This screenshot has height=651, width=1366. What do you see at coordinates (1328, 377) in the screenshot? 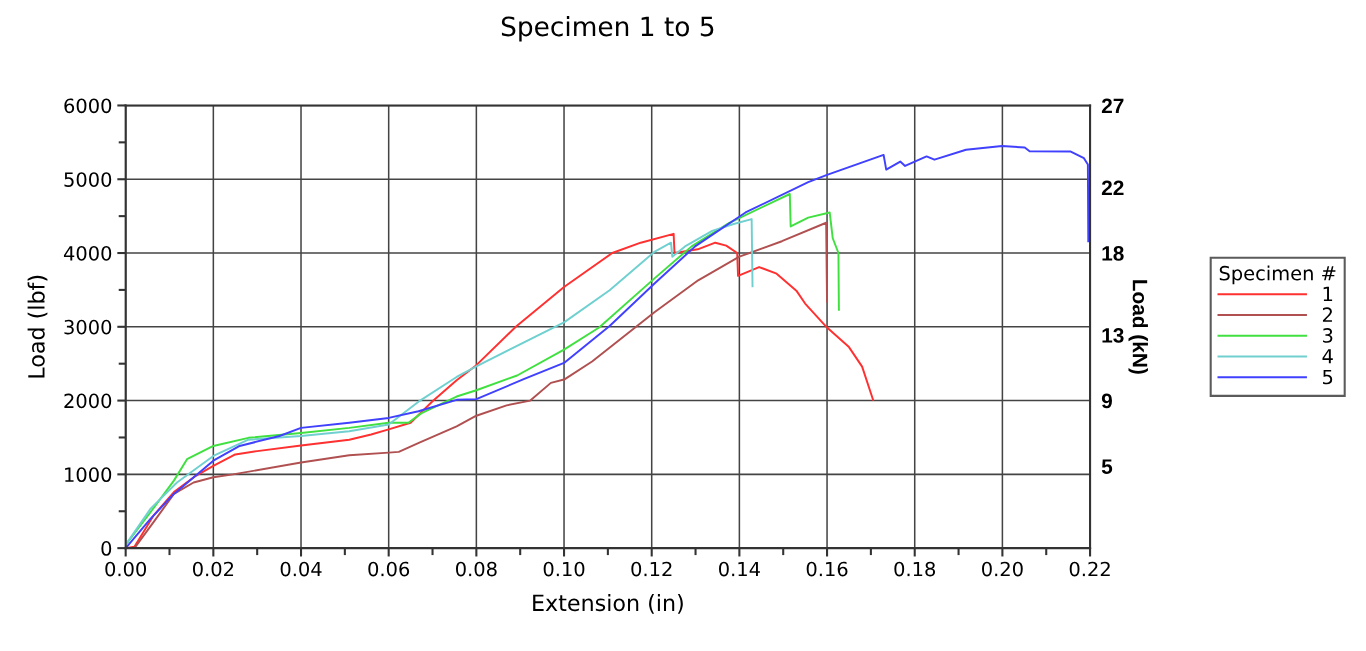
I see `legend-label: 5` at bounding box center [1328, 377].